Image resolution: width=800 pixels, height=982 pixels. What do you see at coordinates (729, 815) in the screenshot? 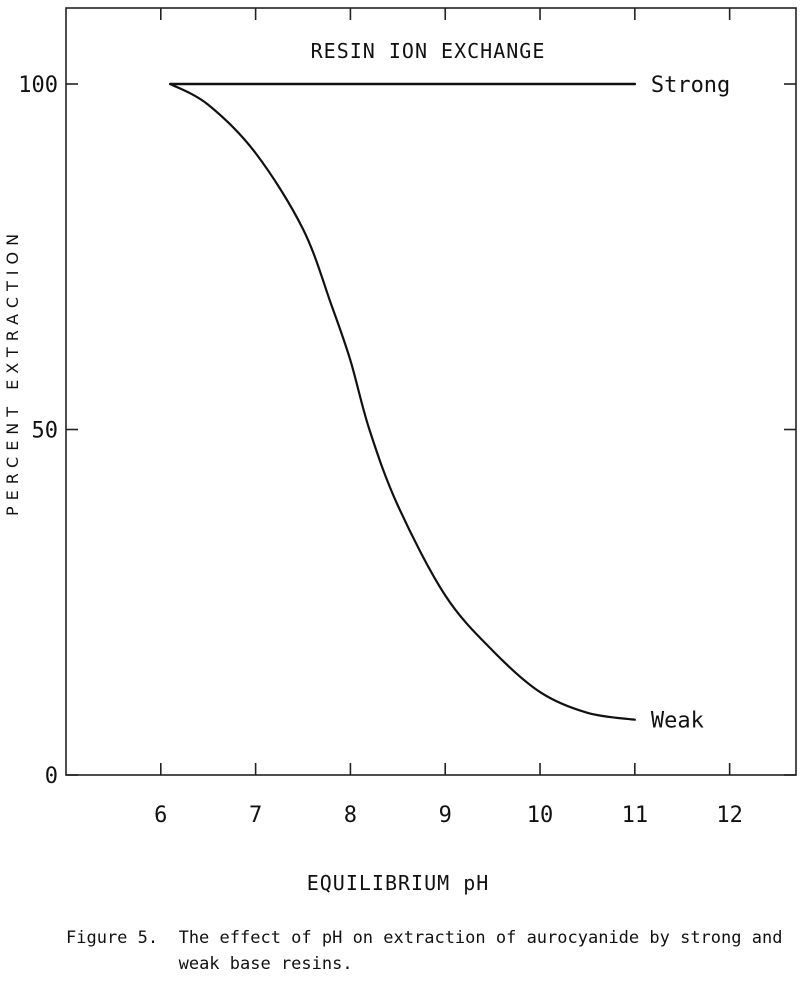
I see `x-tick-label: 12` at bounding box center [729, 815].